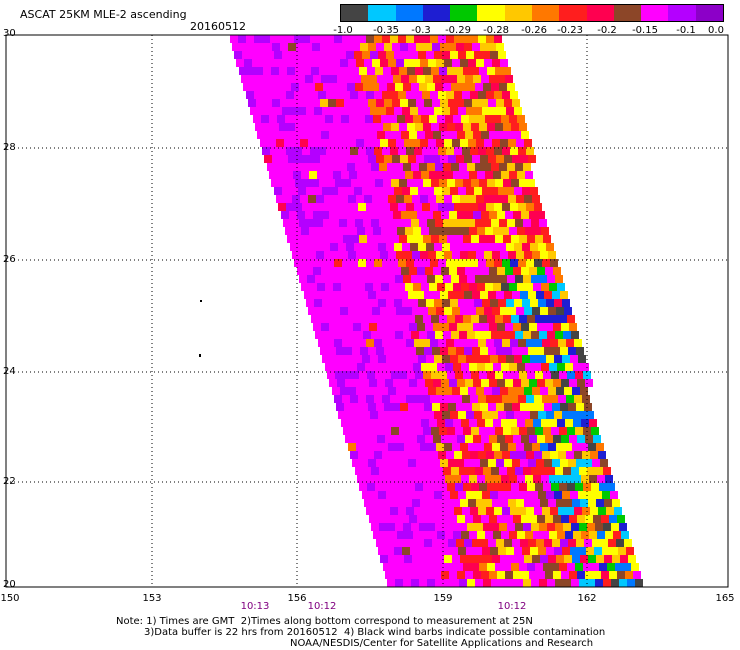 This screenshot has width=740, height=650. What do you see at coordinates (9, 147) in the screenshot?
I see `lat-label-28: 28` at bounding box center [9, 147].